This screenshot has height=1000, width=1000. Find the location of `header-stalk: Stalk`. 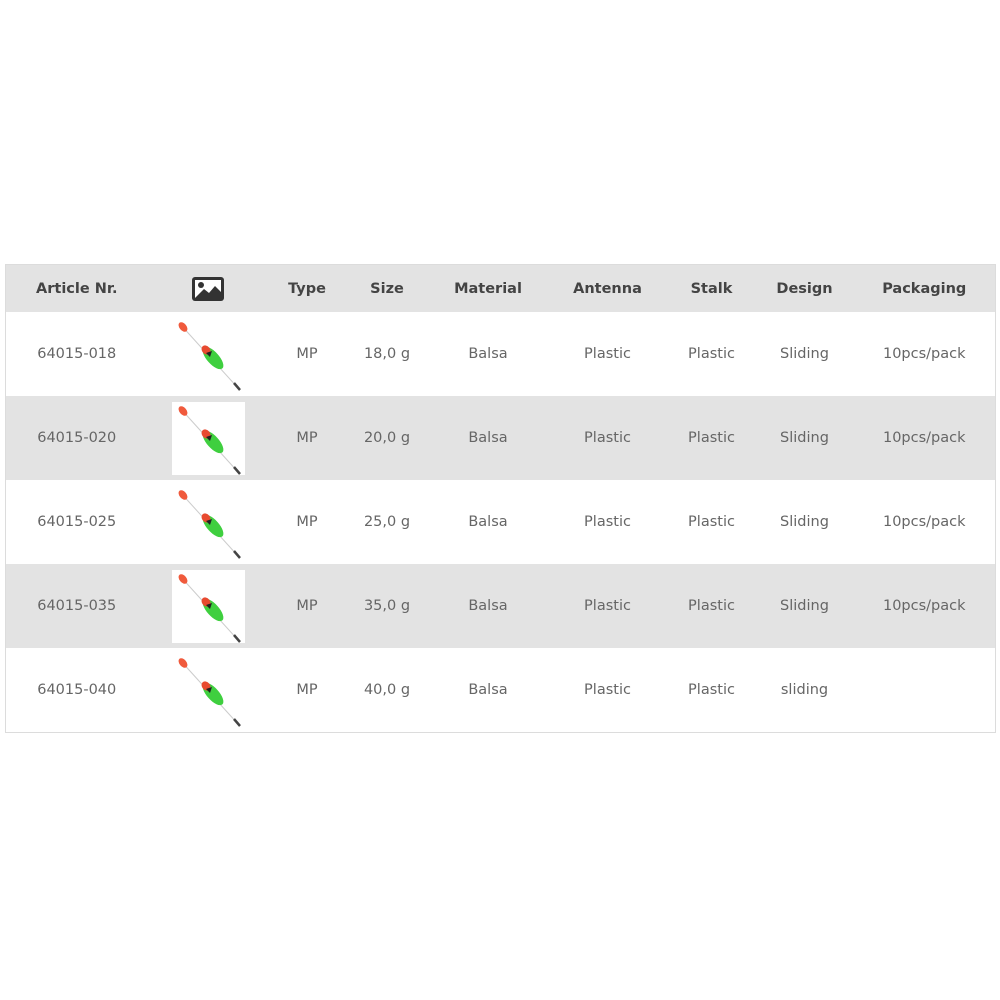

header-stalk: Stalk is located at coordinates (711, 288).